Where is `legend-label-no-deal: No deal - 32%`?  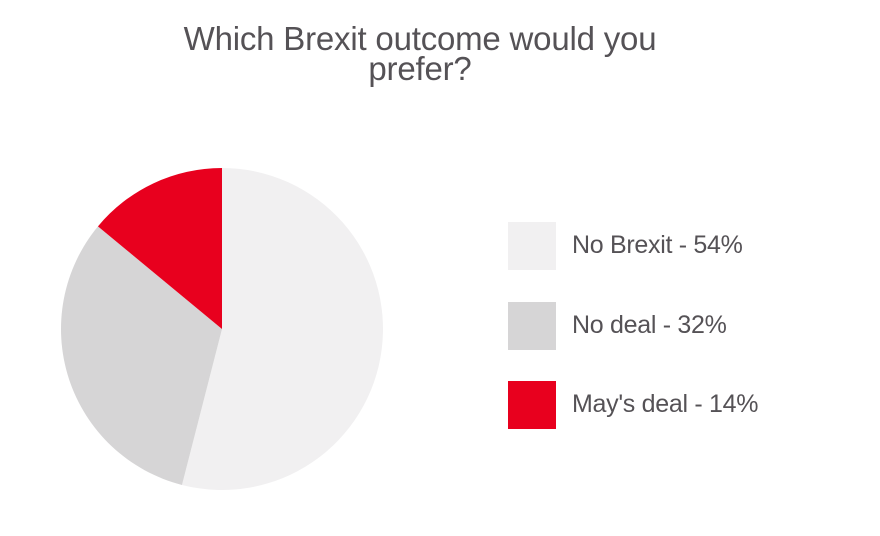 legend-label-no-deal: No deal - 32% is located at coordinates (649, 325).